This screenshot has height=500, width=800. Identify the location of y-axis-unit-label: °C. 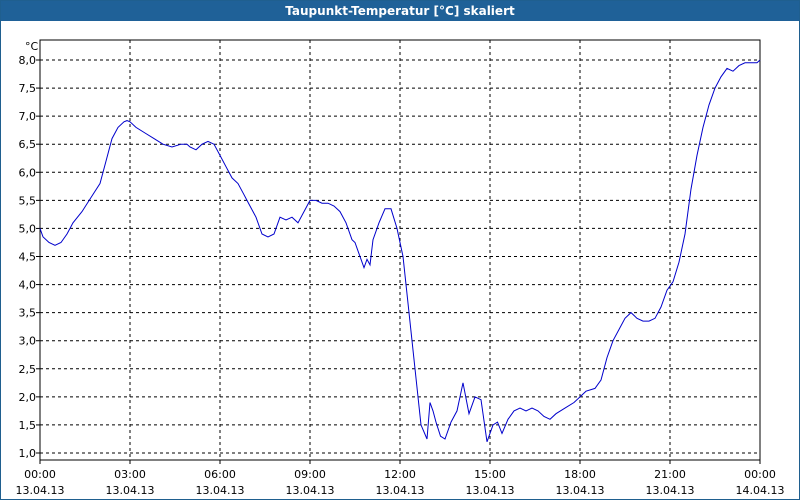
(32, 46).